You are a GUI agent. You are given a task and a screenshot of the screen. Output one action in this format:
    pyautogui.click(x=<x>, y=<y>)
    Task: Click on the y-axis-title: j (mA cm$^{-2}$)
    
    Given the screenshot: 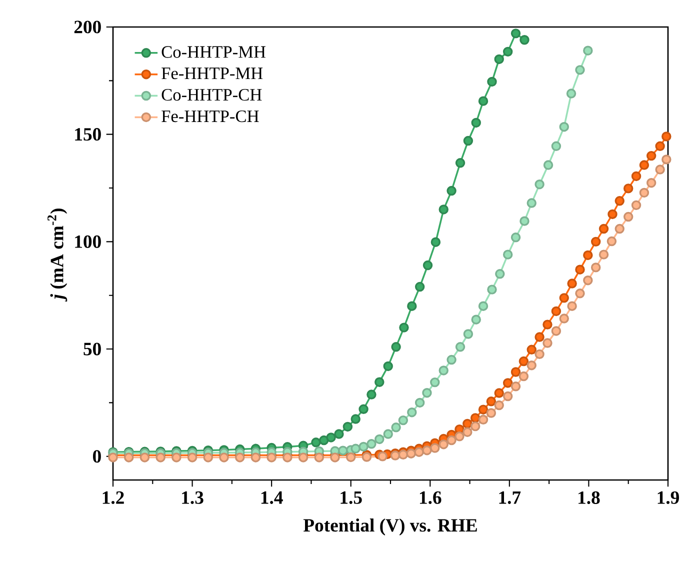 What is the action you would take?
    pyautogui.click(x=58, y=255)
    